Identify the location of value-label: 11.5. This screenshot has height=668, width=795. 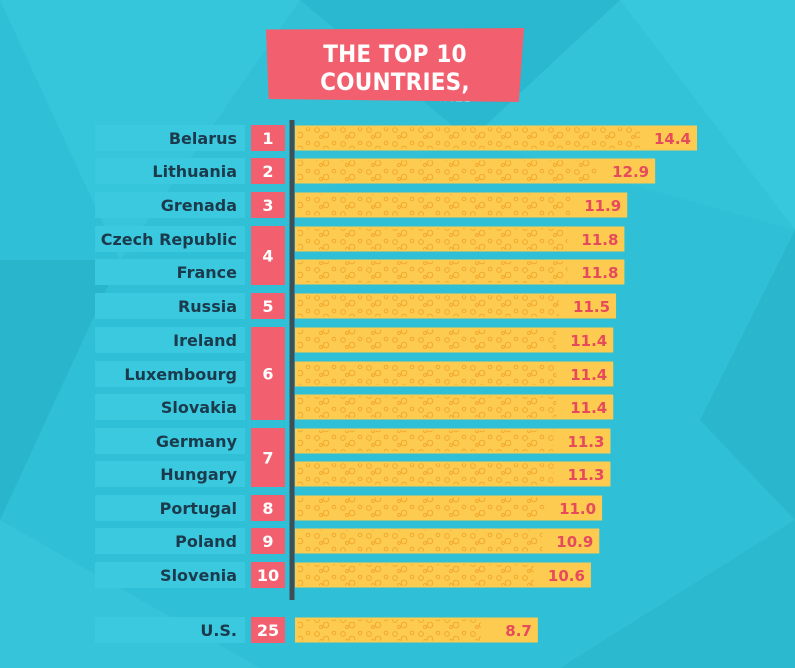
(591, 307).